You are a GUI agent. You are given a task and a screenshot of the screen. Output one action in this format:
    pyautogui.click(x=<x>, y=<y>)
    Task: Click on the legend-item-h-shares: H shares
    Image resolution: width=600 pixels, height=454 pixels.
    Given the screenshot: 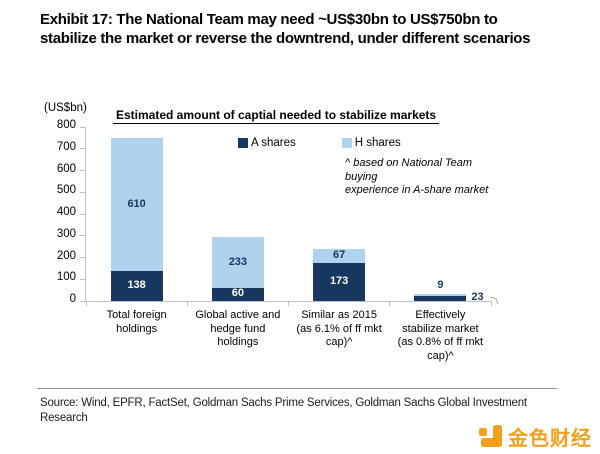 What is the action you would take?
    pyautogui.click(x=371, y=143)
    